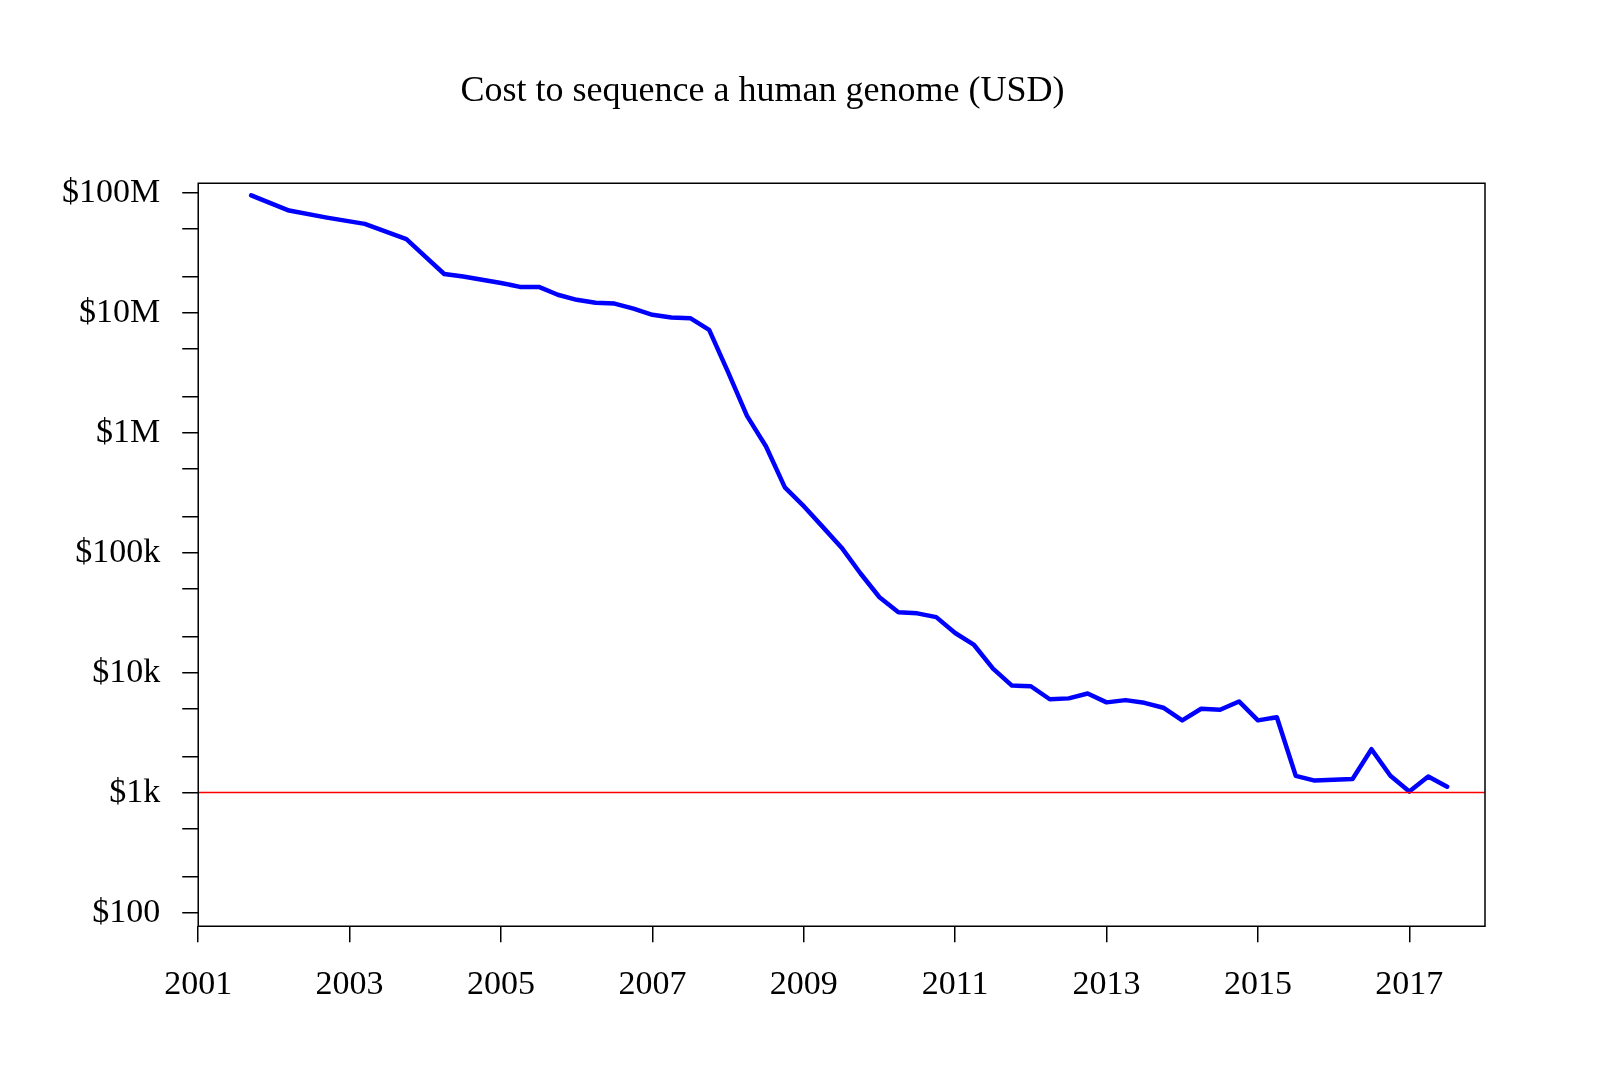  I want to click on x-tick-label: 2007, so click(652, 982).